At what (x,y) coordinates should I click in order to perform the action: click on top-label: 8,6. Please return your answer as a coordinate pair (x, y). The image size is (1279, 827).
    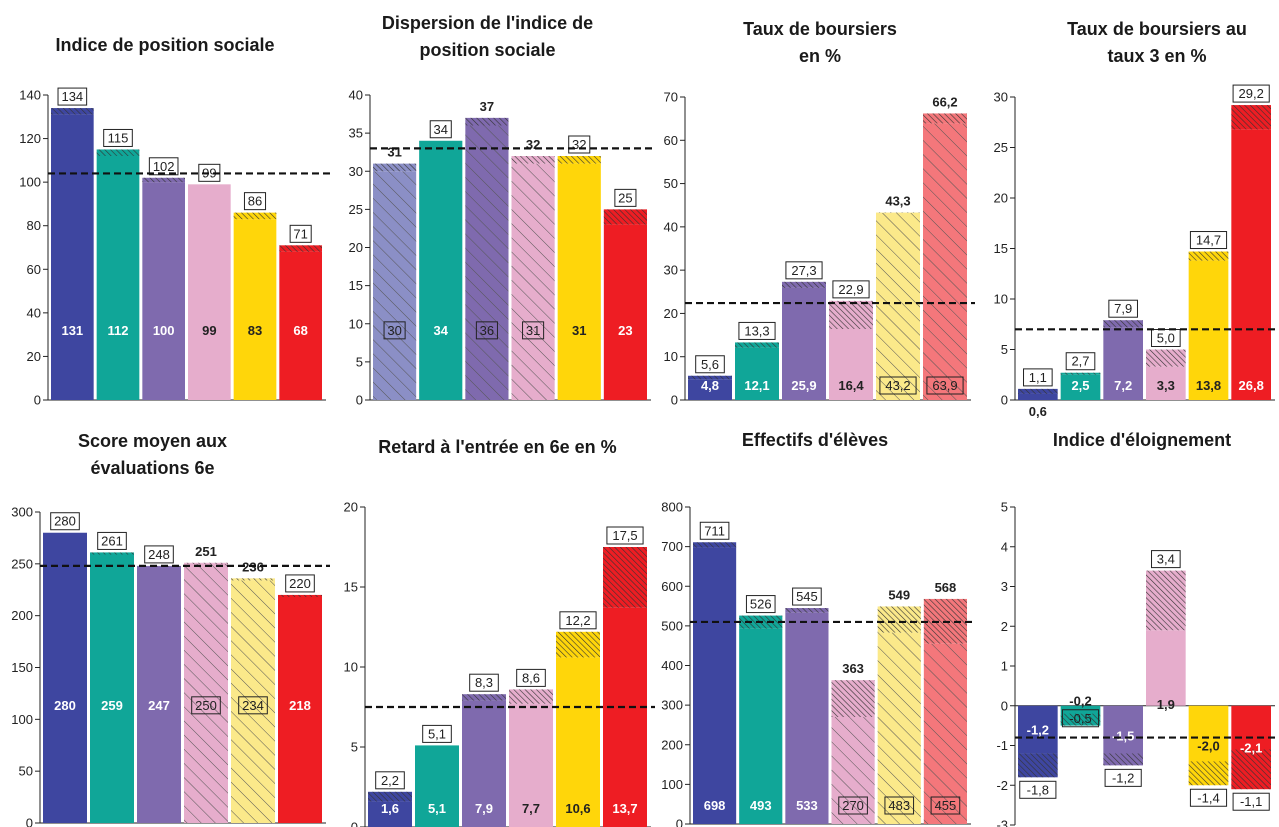
    Looking at the image, I should click on (531, 677).